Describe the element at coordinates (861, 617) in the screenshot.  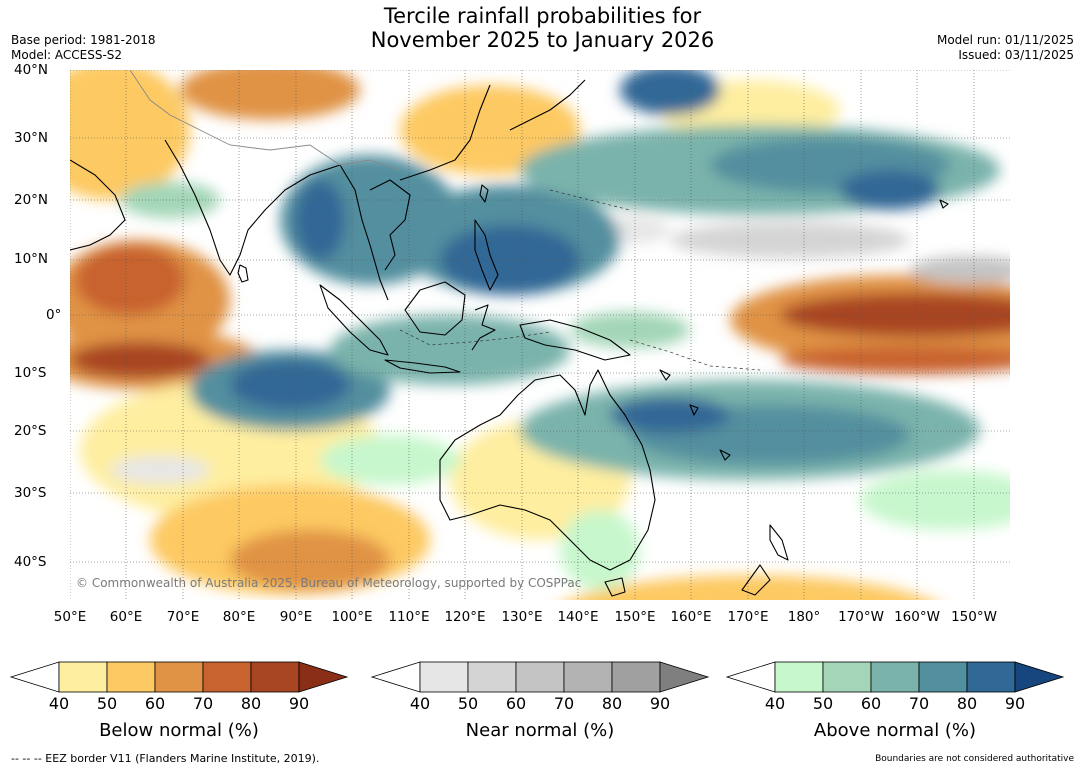
I see `lon-label-170w: 170°W` at that location.